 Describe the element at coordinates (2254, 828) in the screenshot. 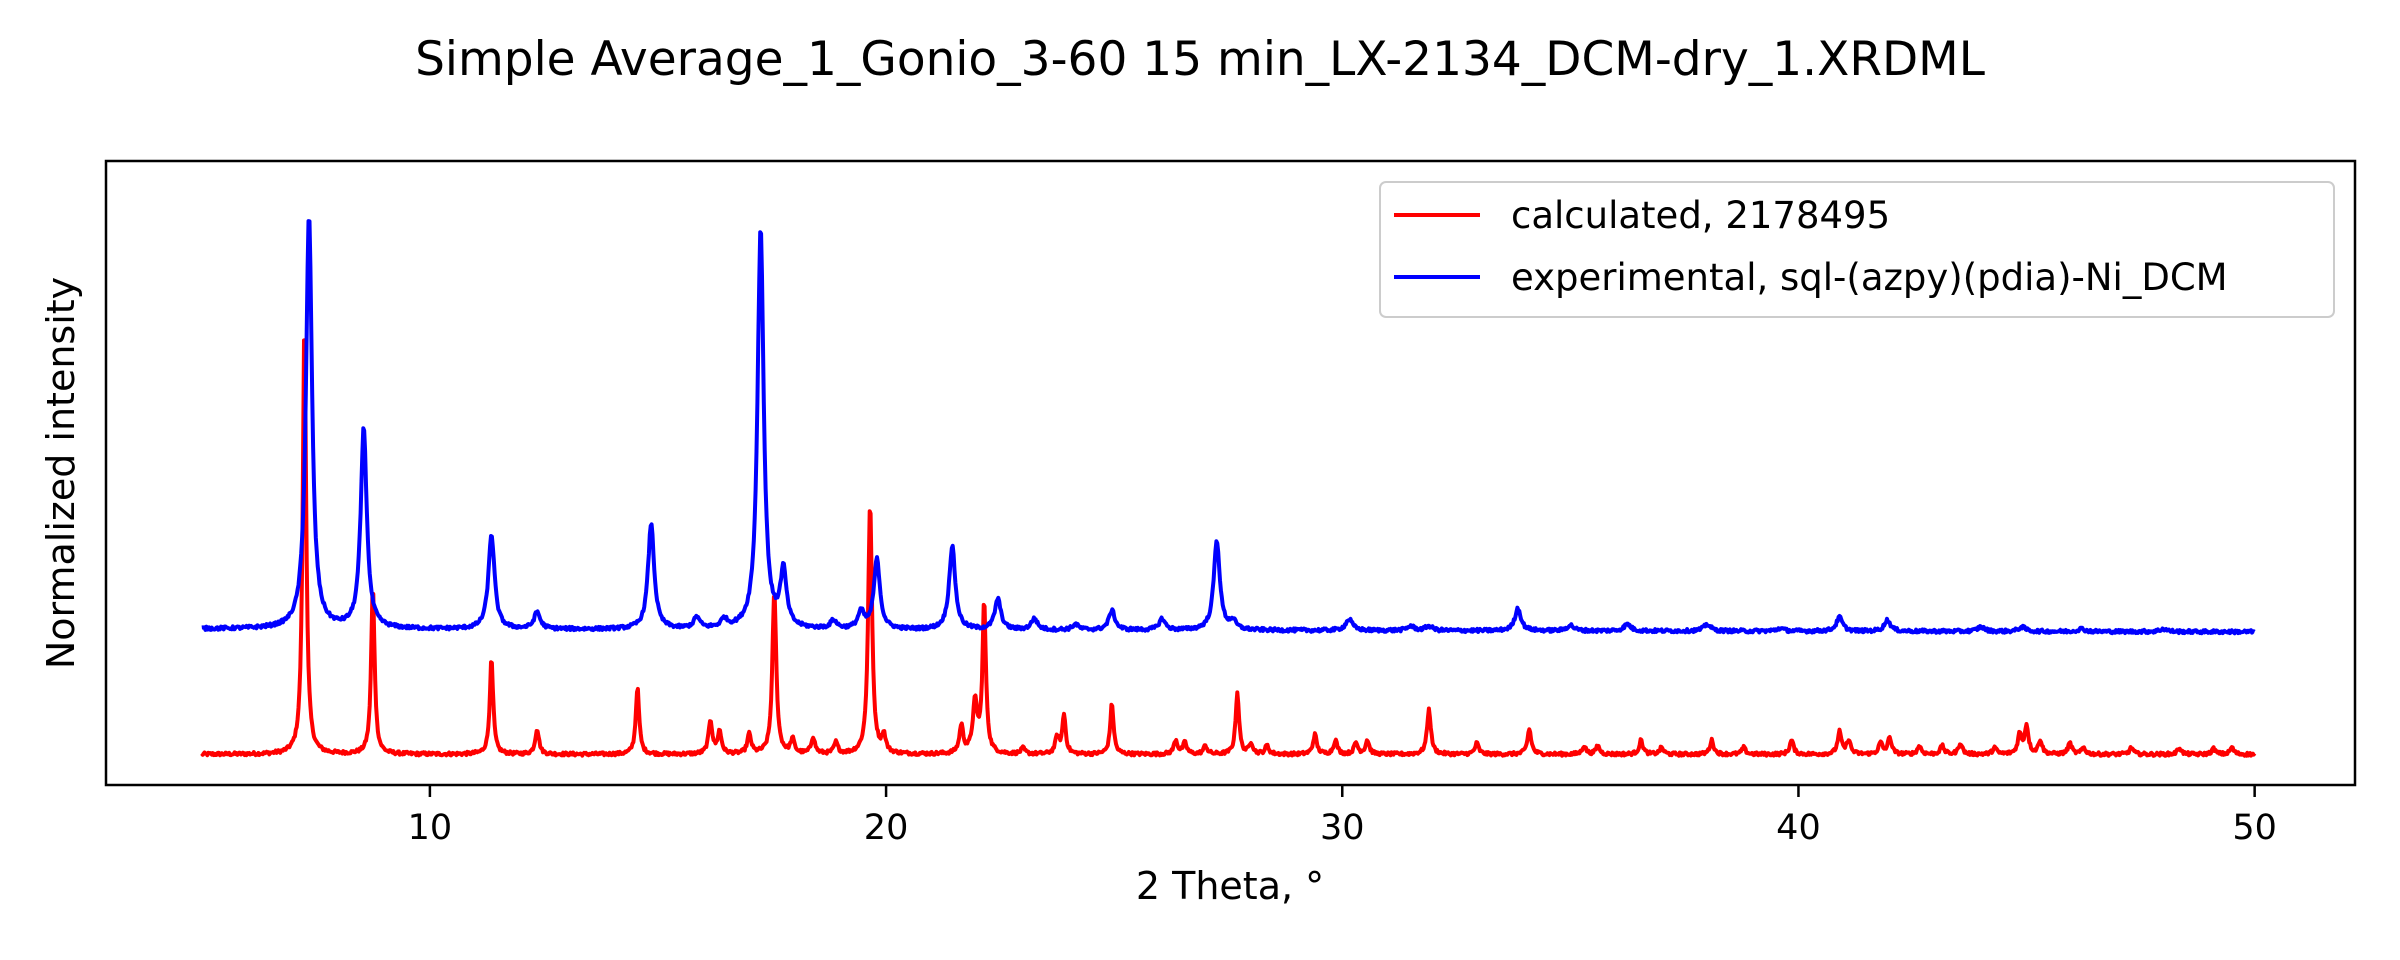

I see `x-tick-label: 50` at that location.